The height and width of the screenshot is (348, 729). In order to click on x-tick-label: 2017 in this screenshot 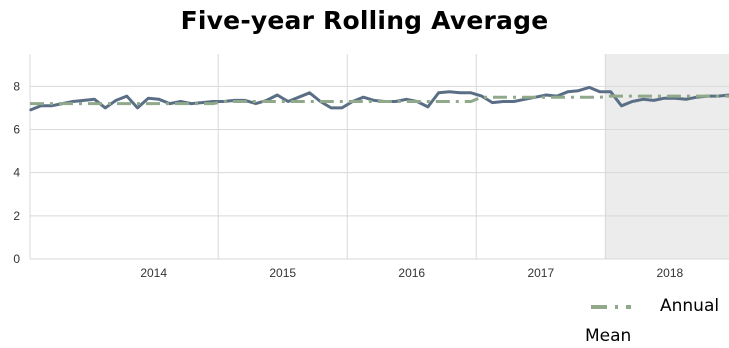, I will do `click(540, 273)`.